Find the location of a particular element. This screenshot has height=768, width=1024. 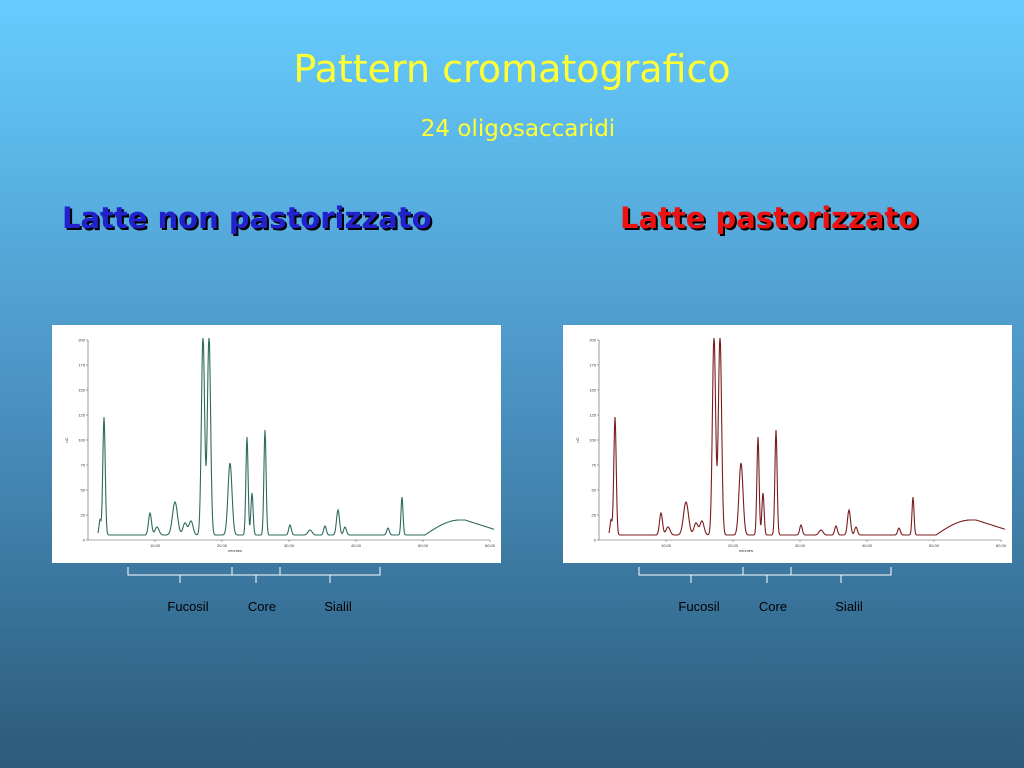

panel-heading-shadow: Latte pastorizzato is located at coordinates (771, 220).